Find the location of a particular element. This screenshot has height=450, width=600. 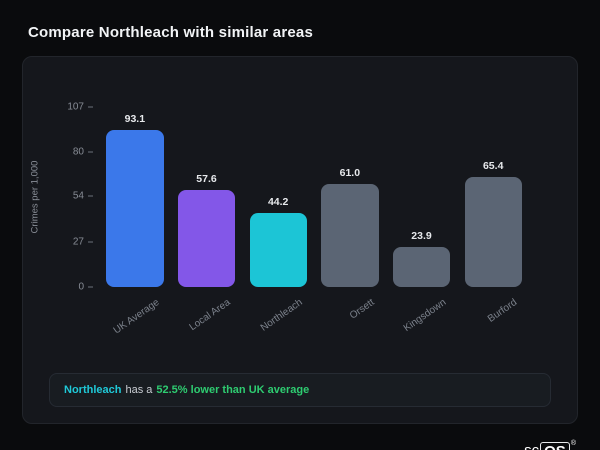

y-tick: 80 is located at coordinates (83, 152).